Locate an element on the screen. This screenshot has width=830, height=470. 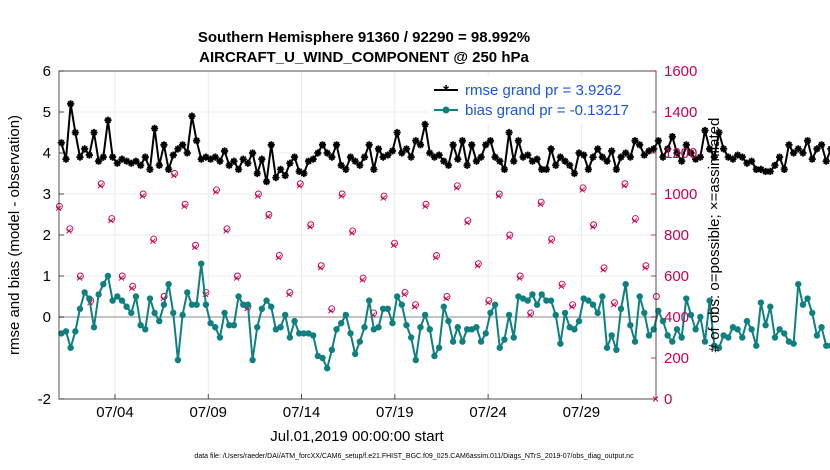
y-tick-label: 1 is located at coordinates (47, 276).